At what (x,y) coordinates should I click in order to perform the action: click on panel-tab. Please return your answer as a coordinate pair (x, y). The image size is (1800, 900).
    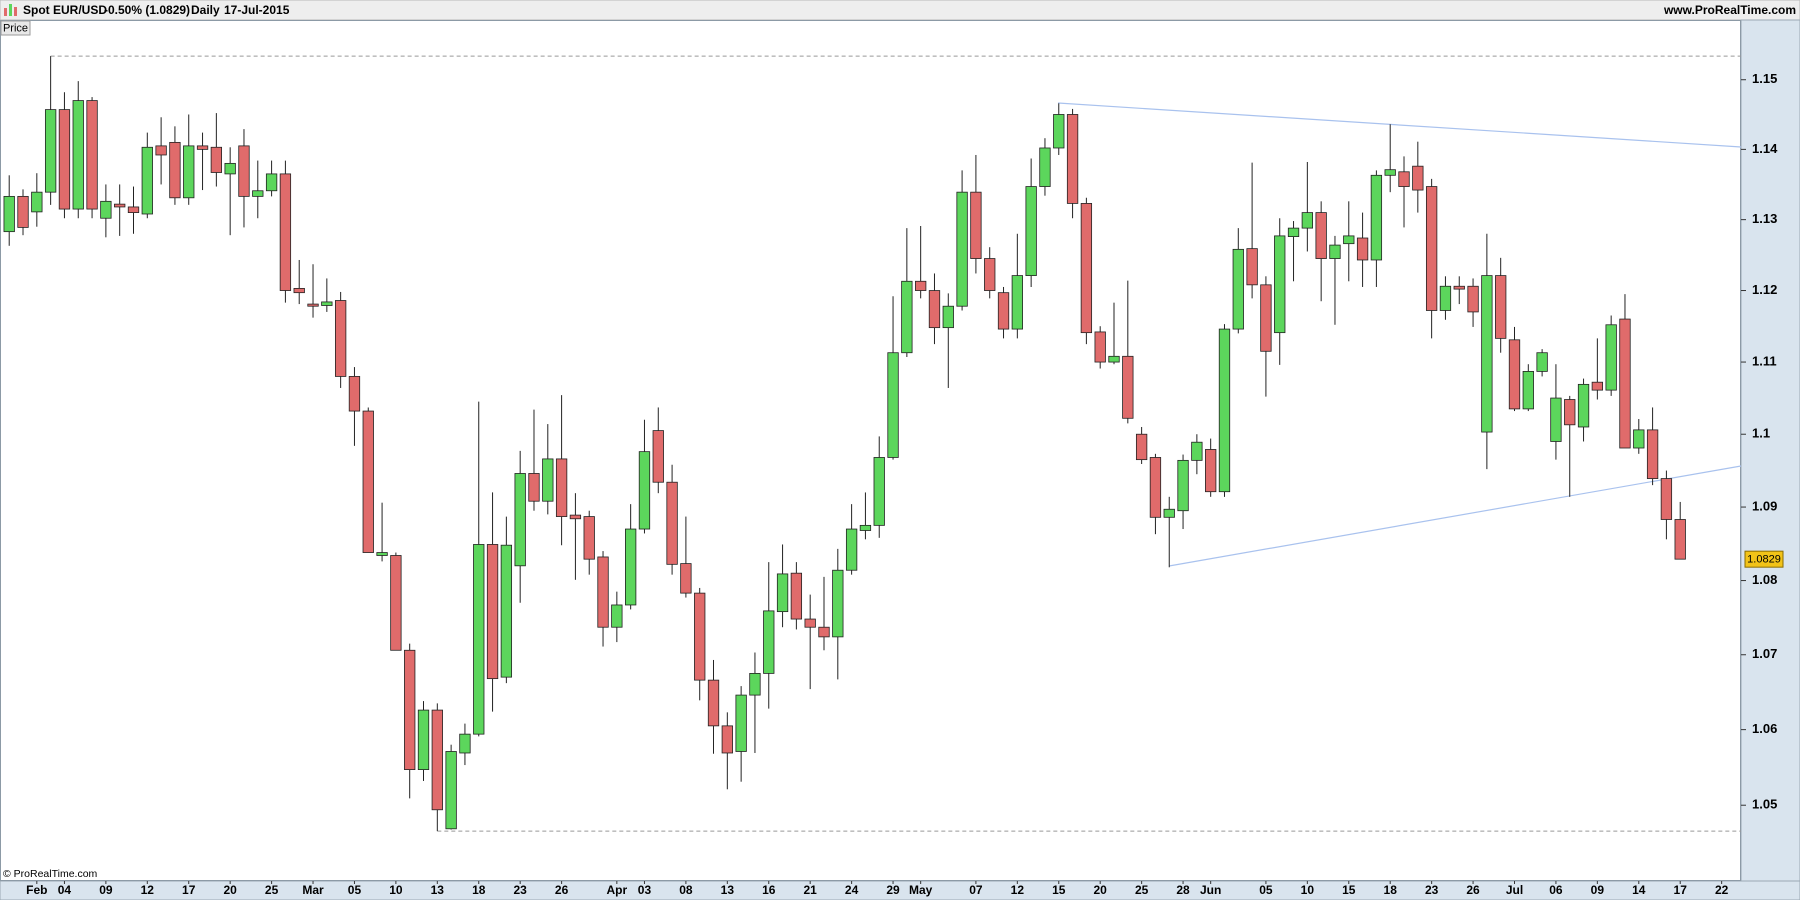
    Looking at the image, I should click on (15, 28).